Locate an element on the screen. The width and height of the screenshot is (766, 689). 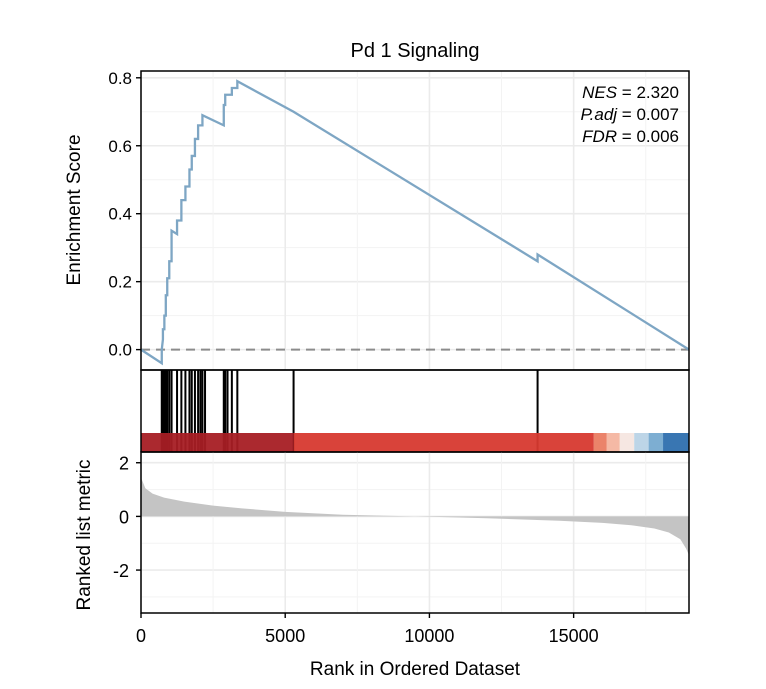
stat-value: = 0.007 is located at coordinates (648, 114).